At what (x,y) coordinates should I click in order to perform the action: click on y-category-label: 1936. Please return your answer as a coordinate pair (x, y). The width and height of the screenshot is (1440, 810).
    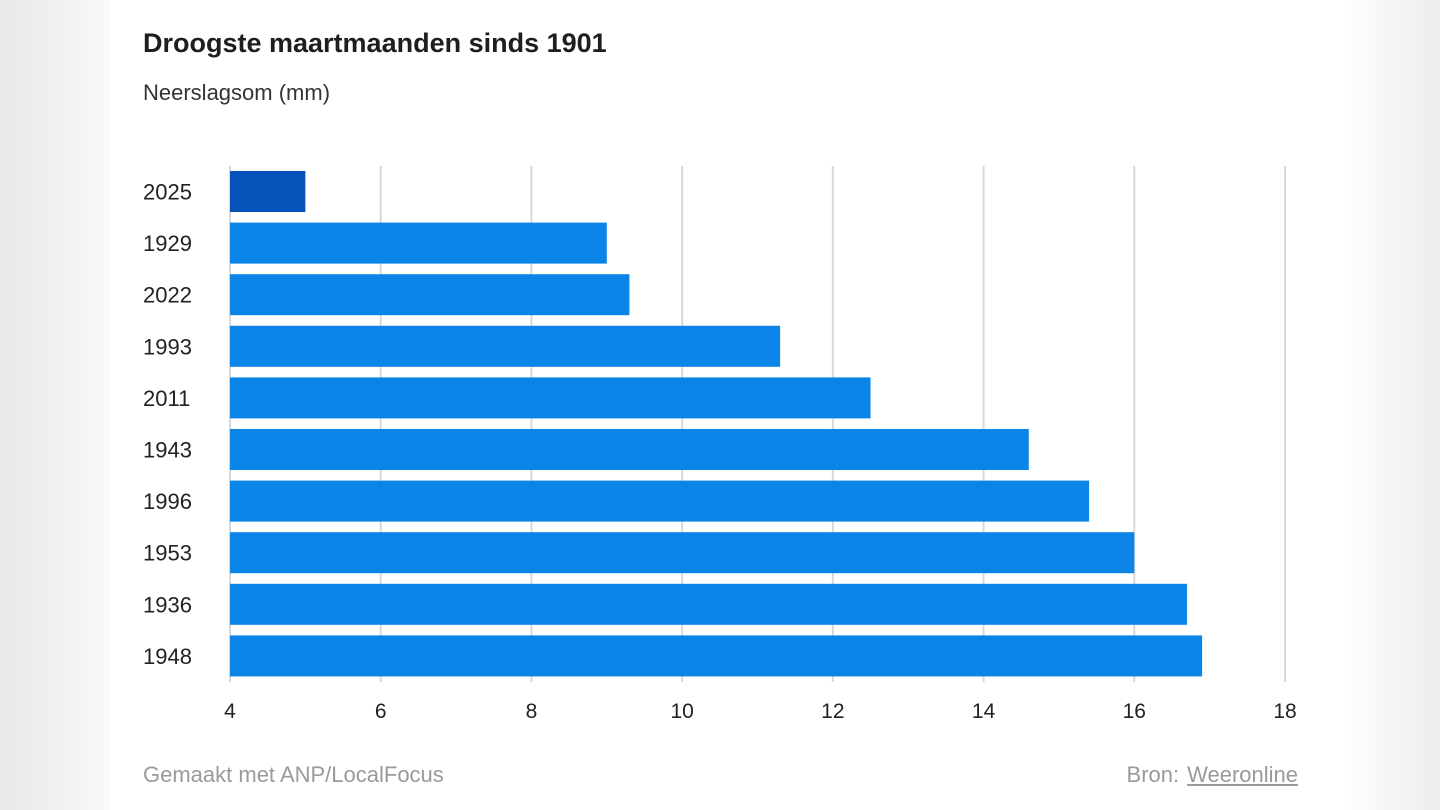
    Looking at the image, I should click on (167, 604).